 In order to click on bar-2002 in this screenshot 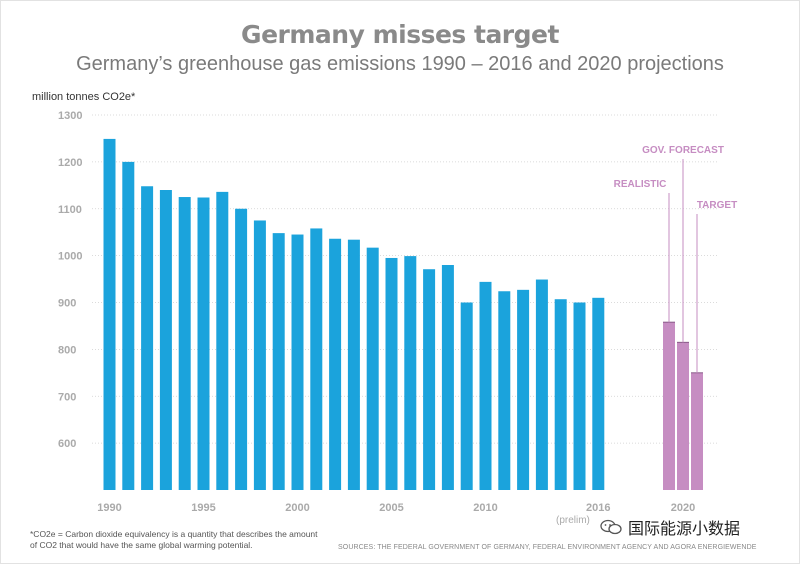, I will do `click(335, 364)`.